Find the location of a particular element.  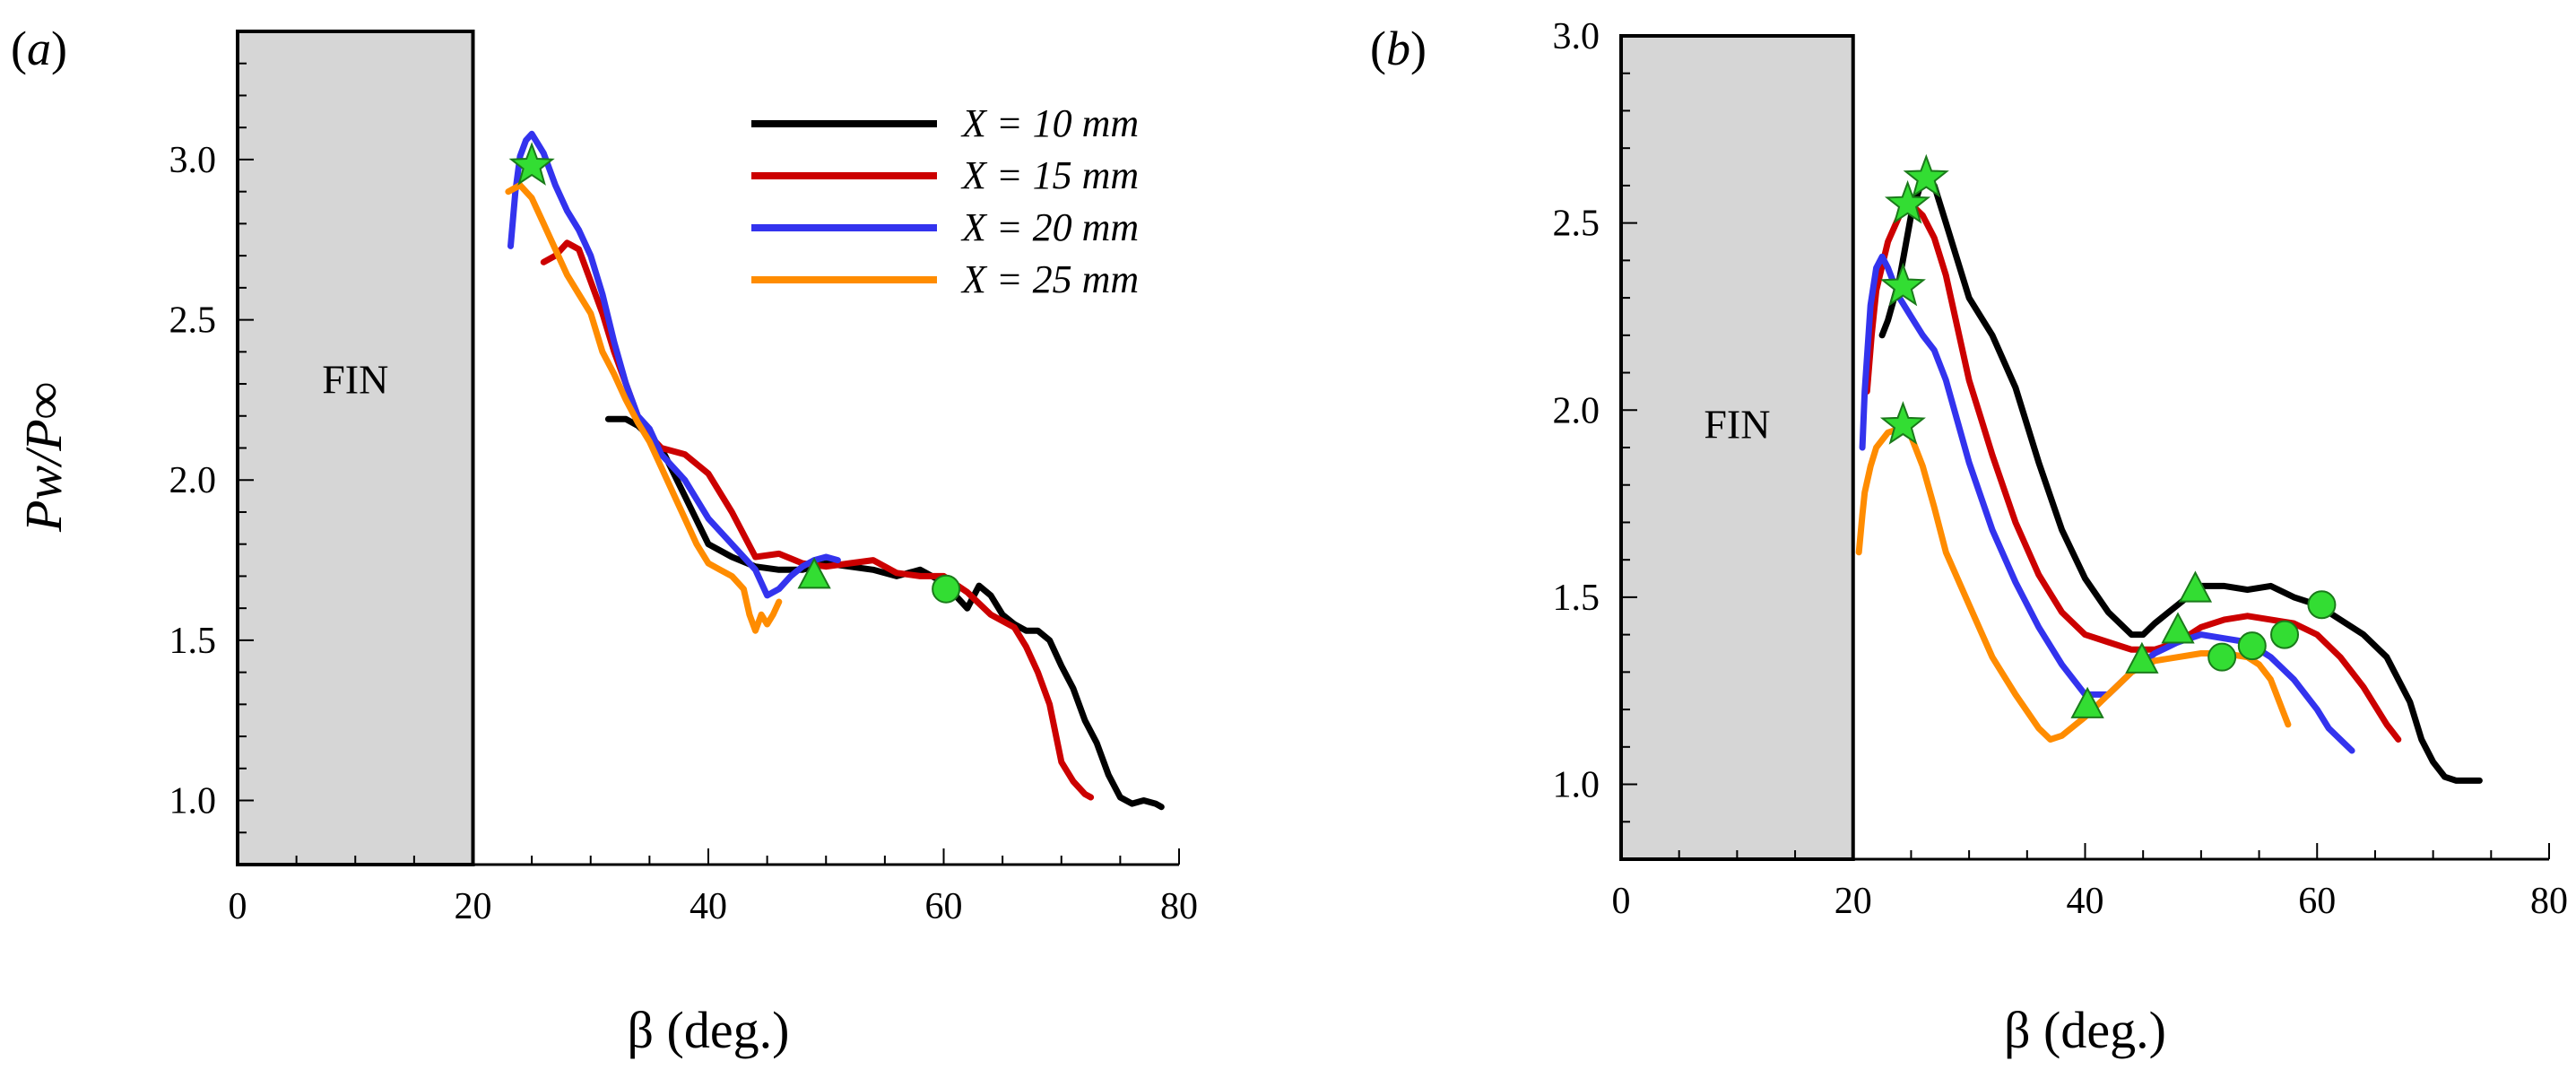

panel-label: (b) is located at coordinates (1398, 48).